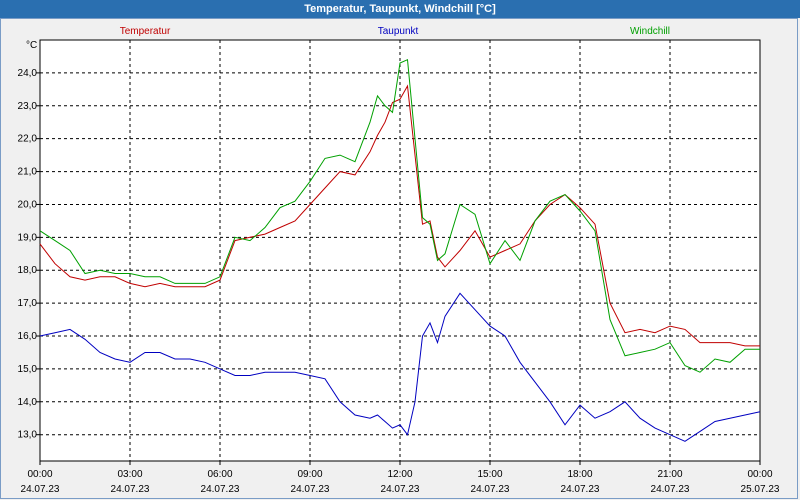 The height and width of the screenshot is (500, 800). What do you see at coordinates (28, 204) in the screenshot?
I see `y-tick-label: 20,0` at bounding box center [28, 204].